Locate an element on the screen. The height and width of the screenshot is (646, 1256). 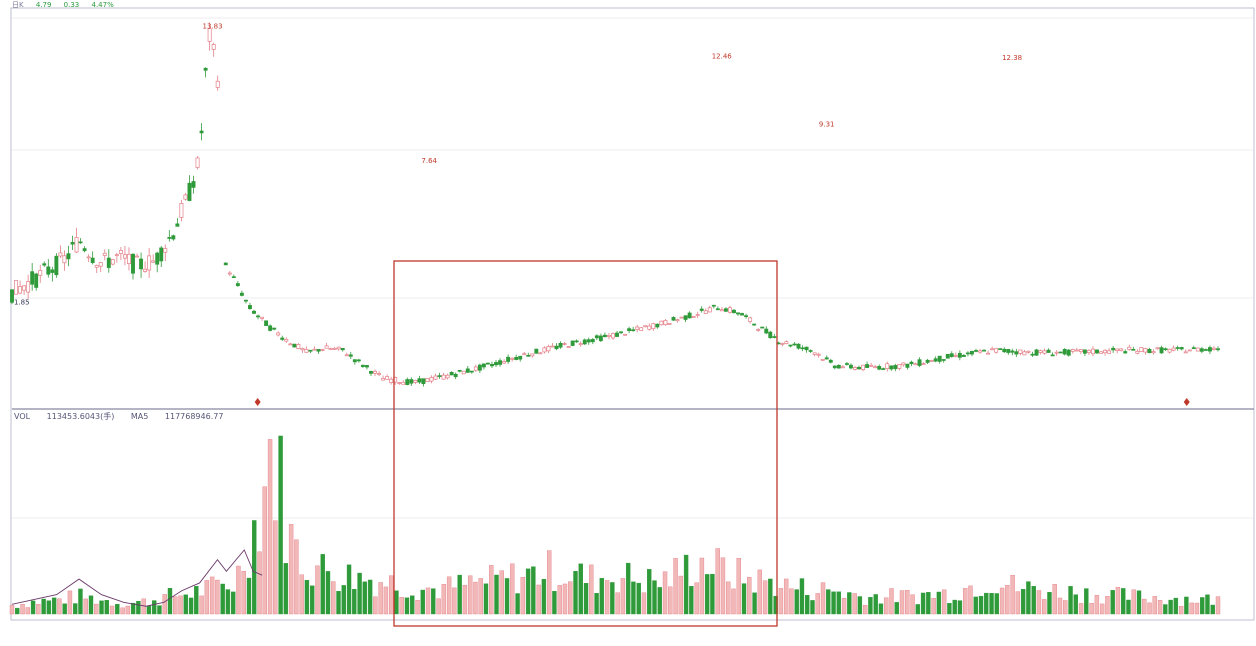
period-selector: 日K is located at coordinates (18, 5).